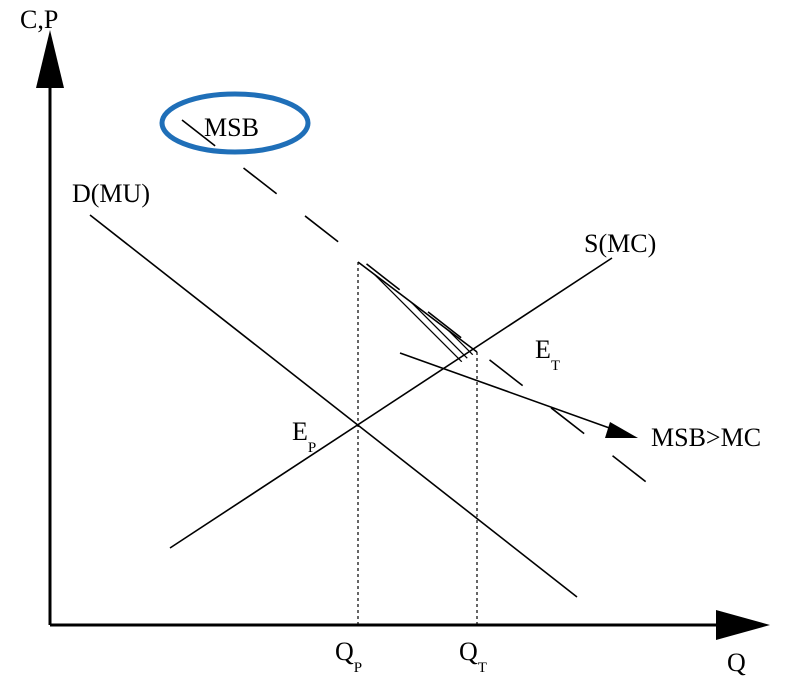 This screenshot has height=677, width=800. I want to click on et-label: ET, so click(547, 354).